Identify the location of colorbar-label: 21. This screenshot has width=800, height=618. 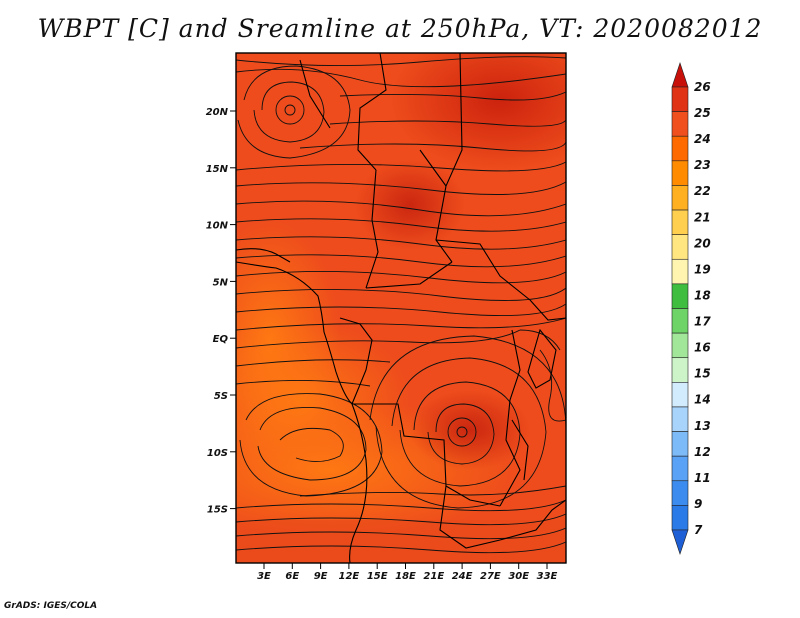
(702, 217).